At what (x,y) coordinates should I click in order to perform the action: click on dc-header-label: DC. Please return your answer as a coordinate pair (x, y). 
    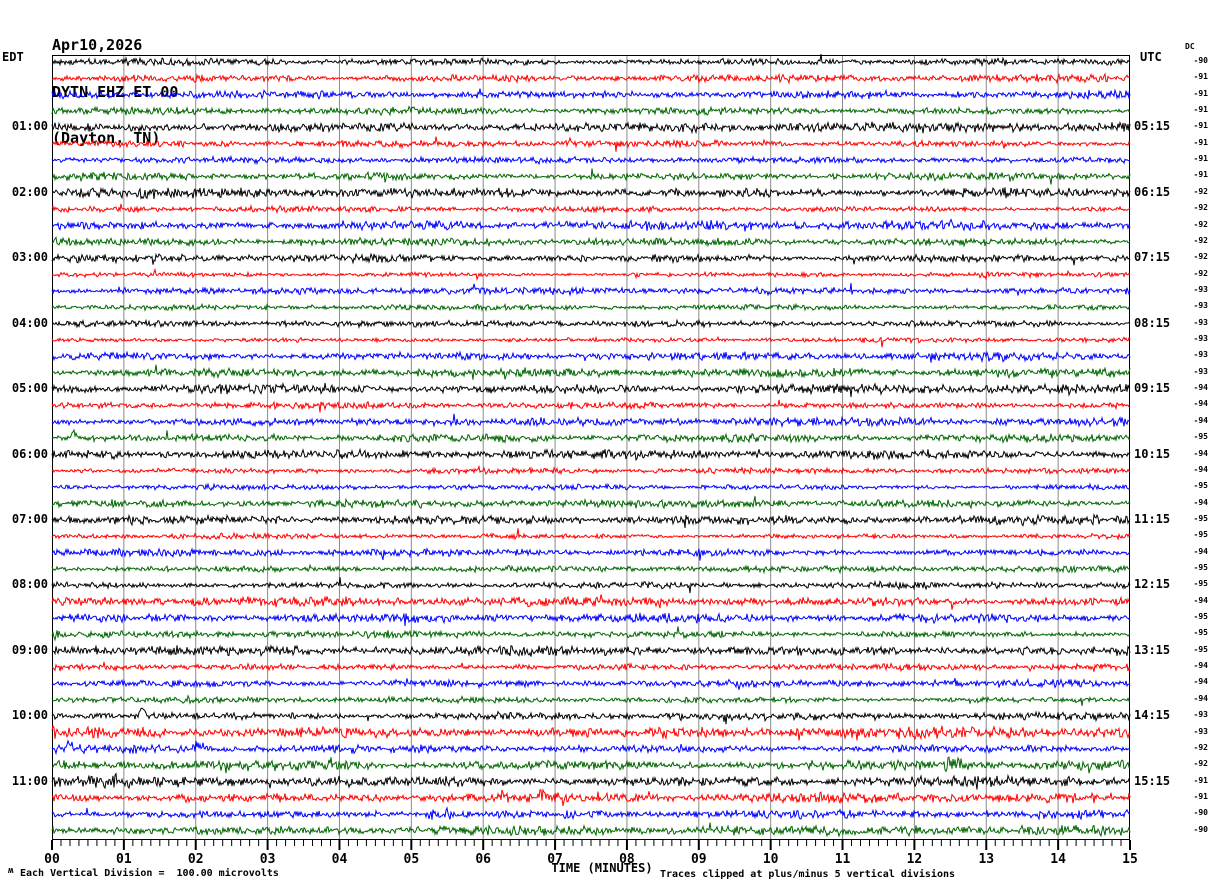
    Looking at the image, I should click on (1190, 46).